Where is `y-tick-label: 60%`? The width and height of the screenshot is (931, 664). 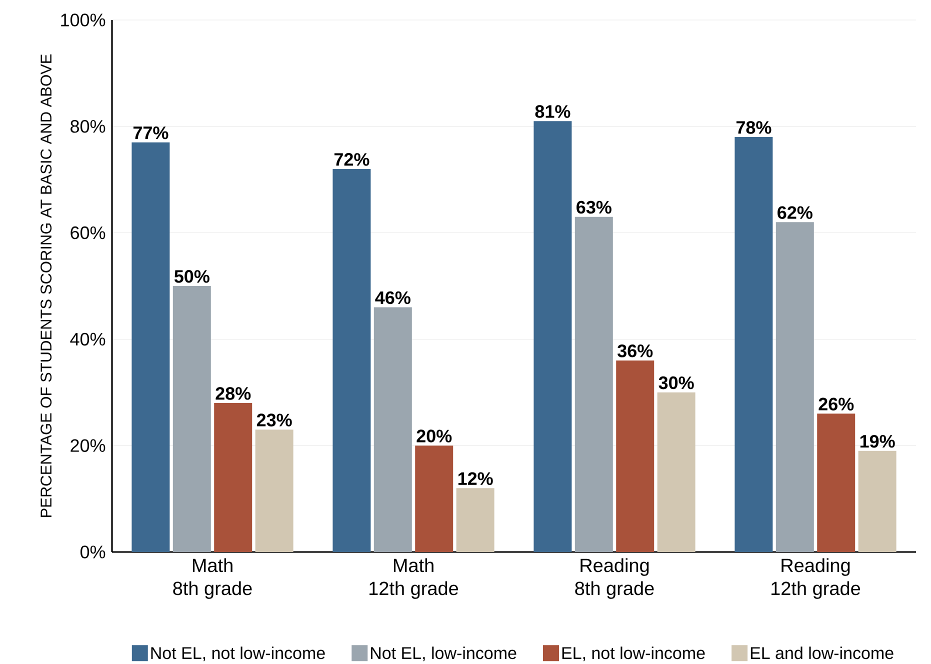
y-tick-label: 60% is located at coordinates (88, 233).